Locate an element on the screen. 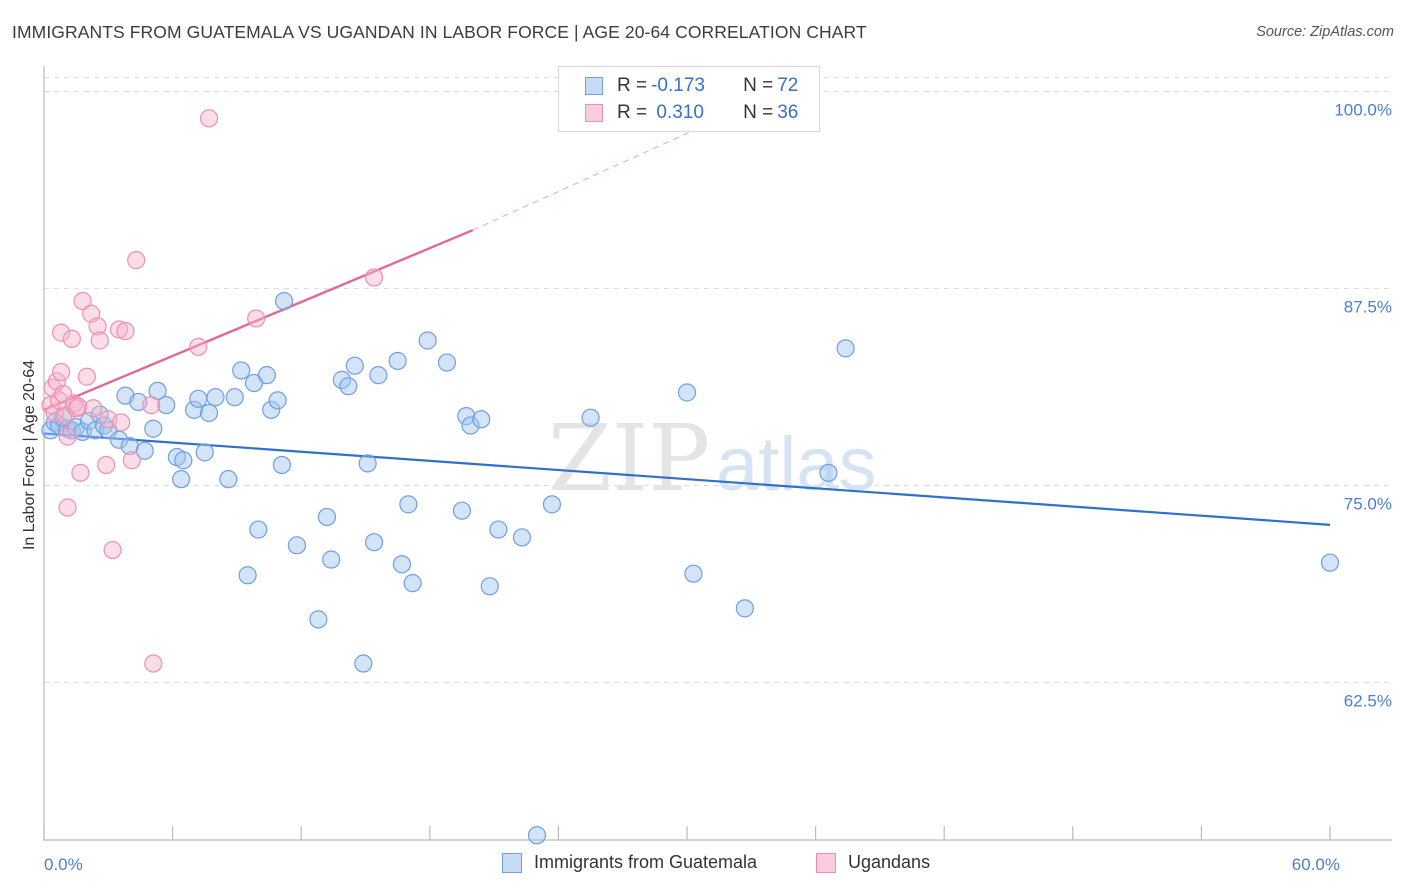 Image resolution: width=1406 pixels, height=892 pixels. x-tick-label: 0.0% is located at coordinates (63, 864).